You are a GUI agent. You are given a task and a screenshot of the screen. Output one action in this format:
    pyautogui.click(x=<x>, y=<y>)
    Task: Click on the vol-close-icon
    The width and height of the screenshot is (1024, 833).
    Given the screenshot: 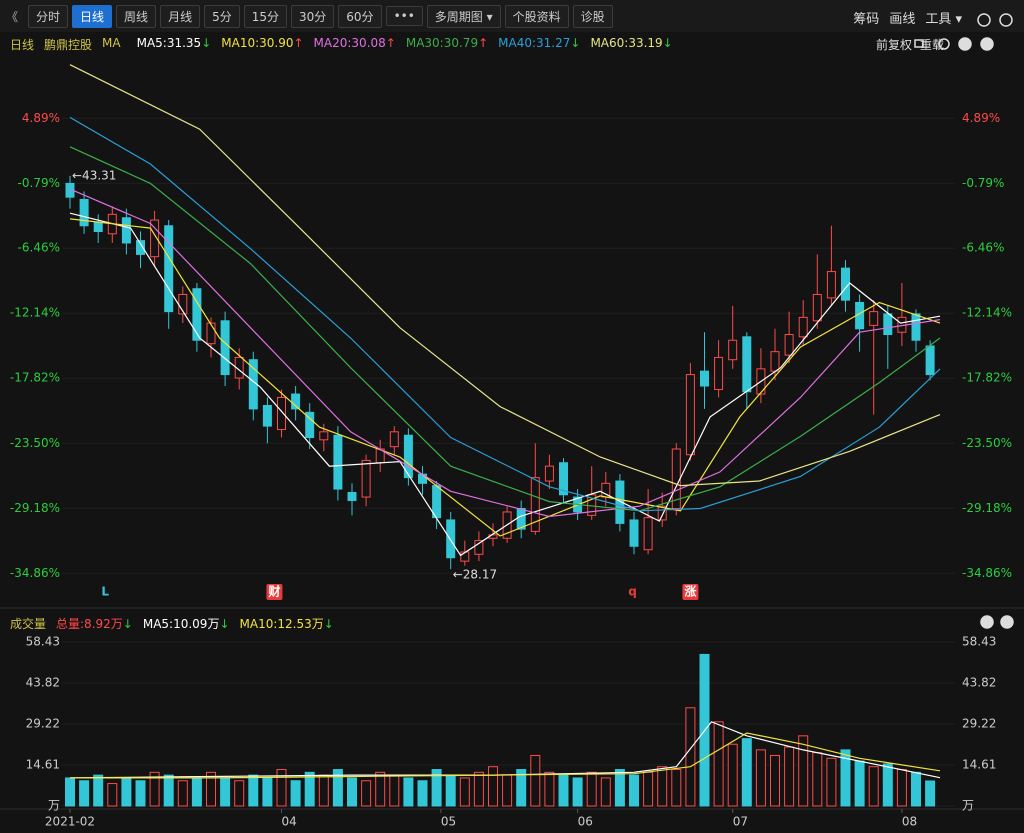 What is the action you would take?
    pyautogui.click(x=987, y=622)
    